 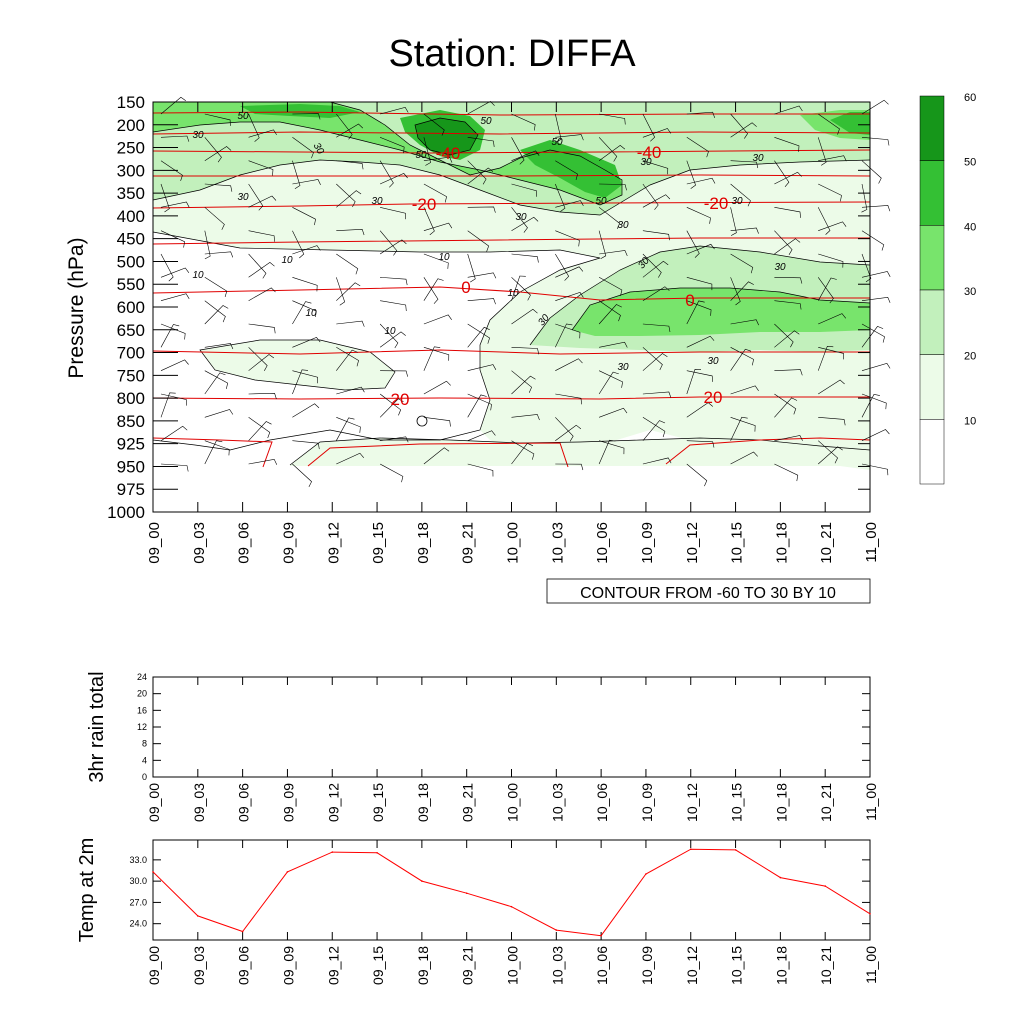 I want to click on y-tick-label: 950, so click(x=131, y=466).